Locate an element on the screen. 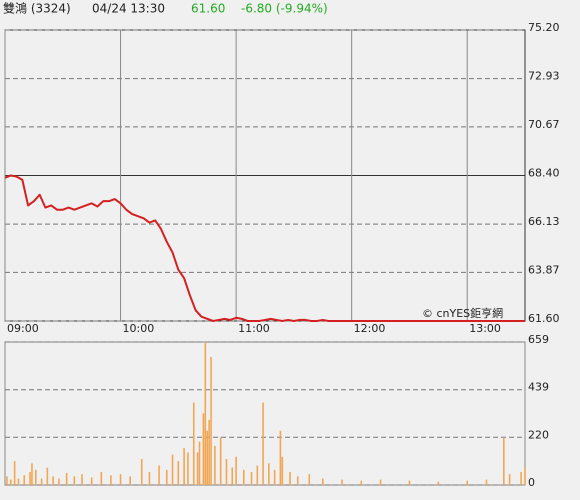 This screenshot has height=500, width=580. quote-time: 04/24 13:30 is located at coordinates (128, 9).